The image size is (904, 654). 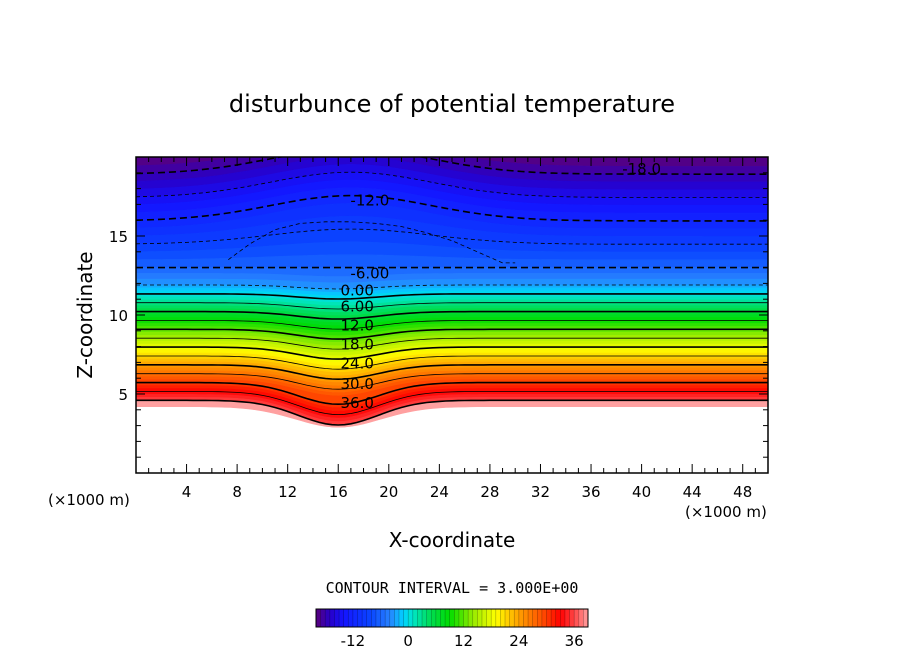 I want to click on x-tick-label: 36, so click(x=590, y=492).